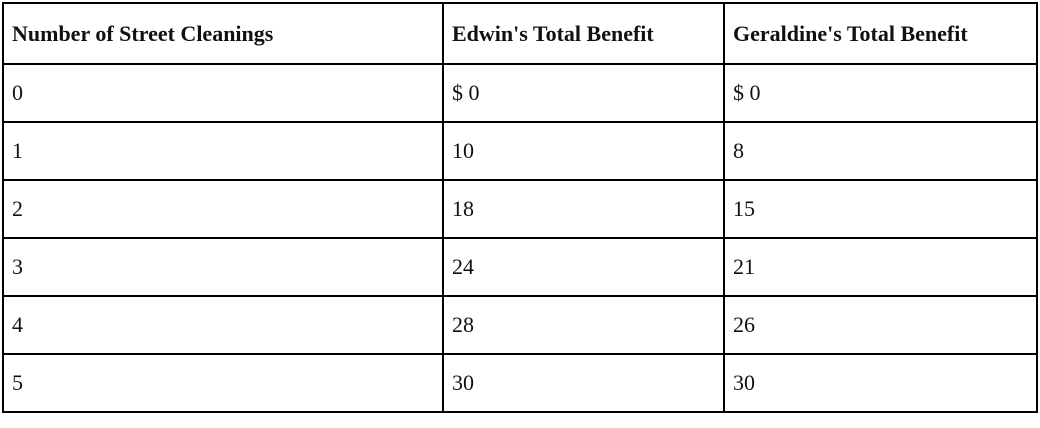 This screenshot has height=428, width=1040. I want to click on table-row: 0 $ 0 $ 0, so click(520, 93).